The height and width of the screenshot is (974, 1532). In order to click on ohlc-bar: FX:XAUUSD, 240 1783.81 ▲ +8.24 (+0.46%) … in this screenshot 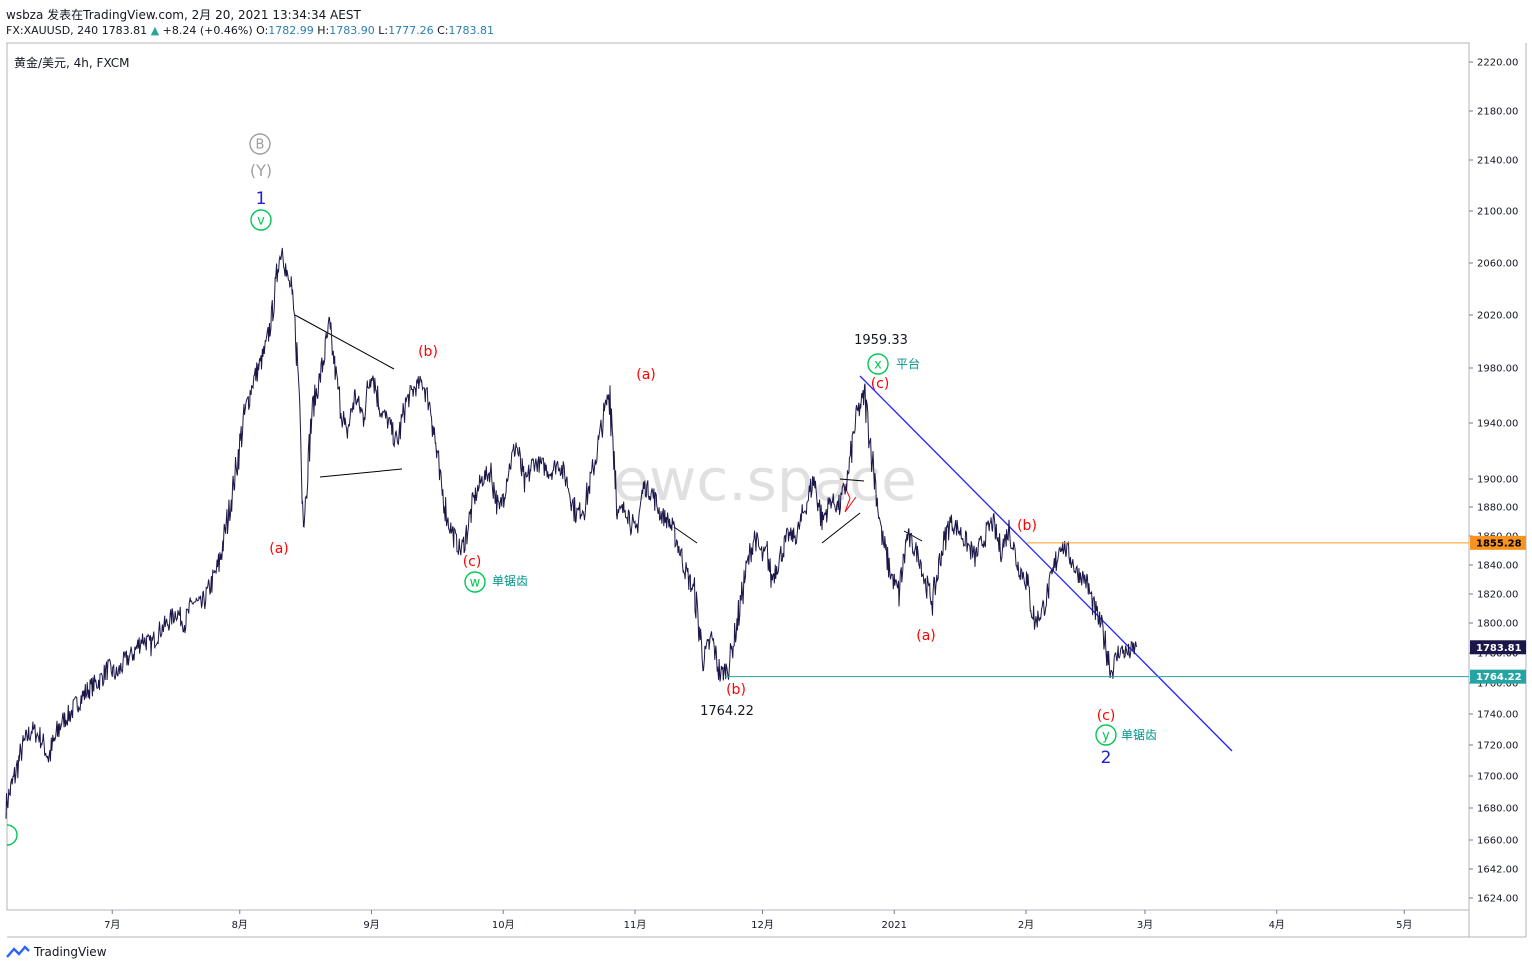, I will do `click(250, 30)`.